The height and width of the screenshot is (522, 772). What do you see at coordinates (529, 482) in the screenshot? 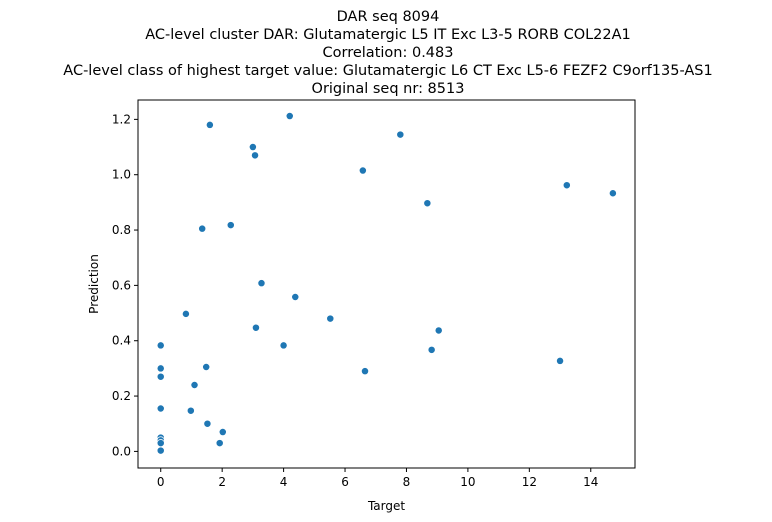
I see `x-tick-label: 12` at bounding box center [529, 482].